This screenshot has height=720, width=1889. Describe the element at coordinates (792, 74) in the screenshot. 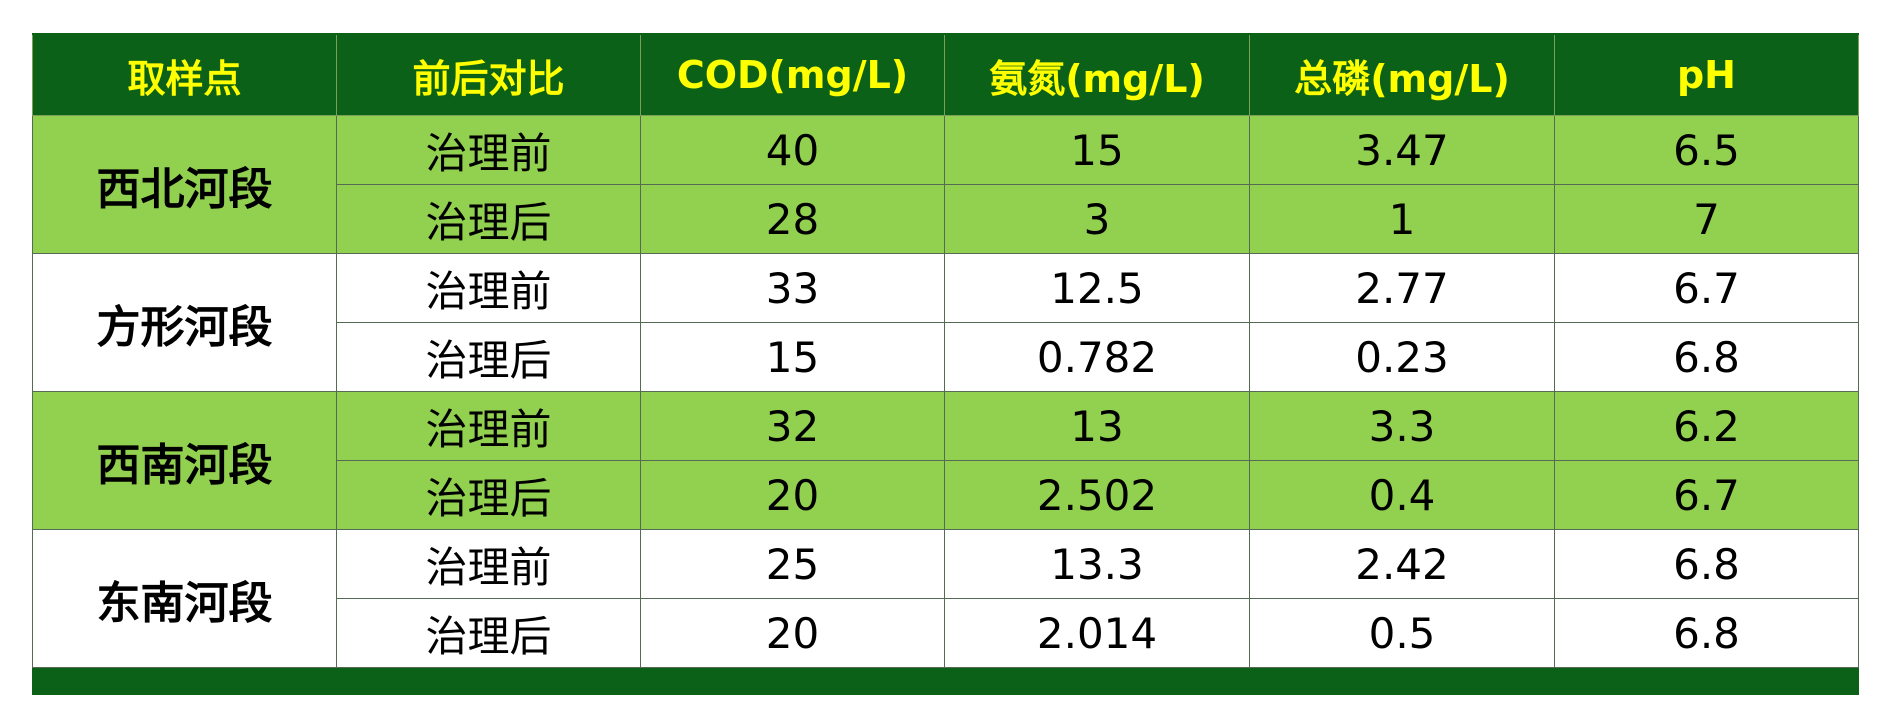

I see `header-cod: COD(mg/L)` at that location.